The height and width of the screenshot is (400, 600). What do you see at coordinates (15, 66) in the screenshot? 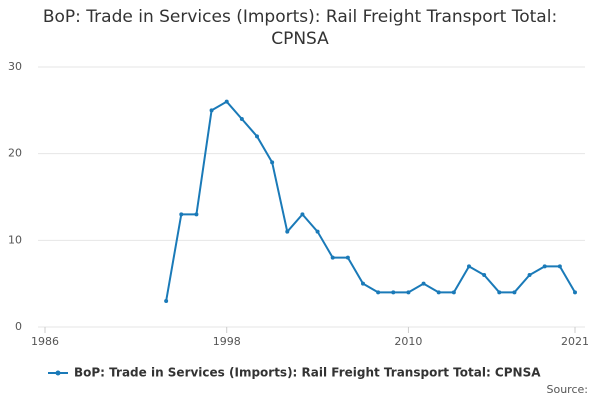
I see `y-tick-label: 30` at bounding box center [15, 66].